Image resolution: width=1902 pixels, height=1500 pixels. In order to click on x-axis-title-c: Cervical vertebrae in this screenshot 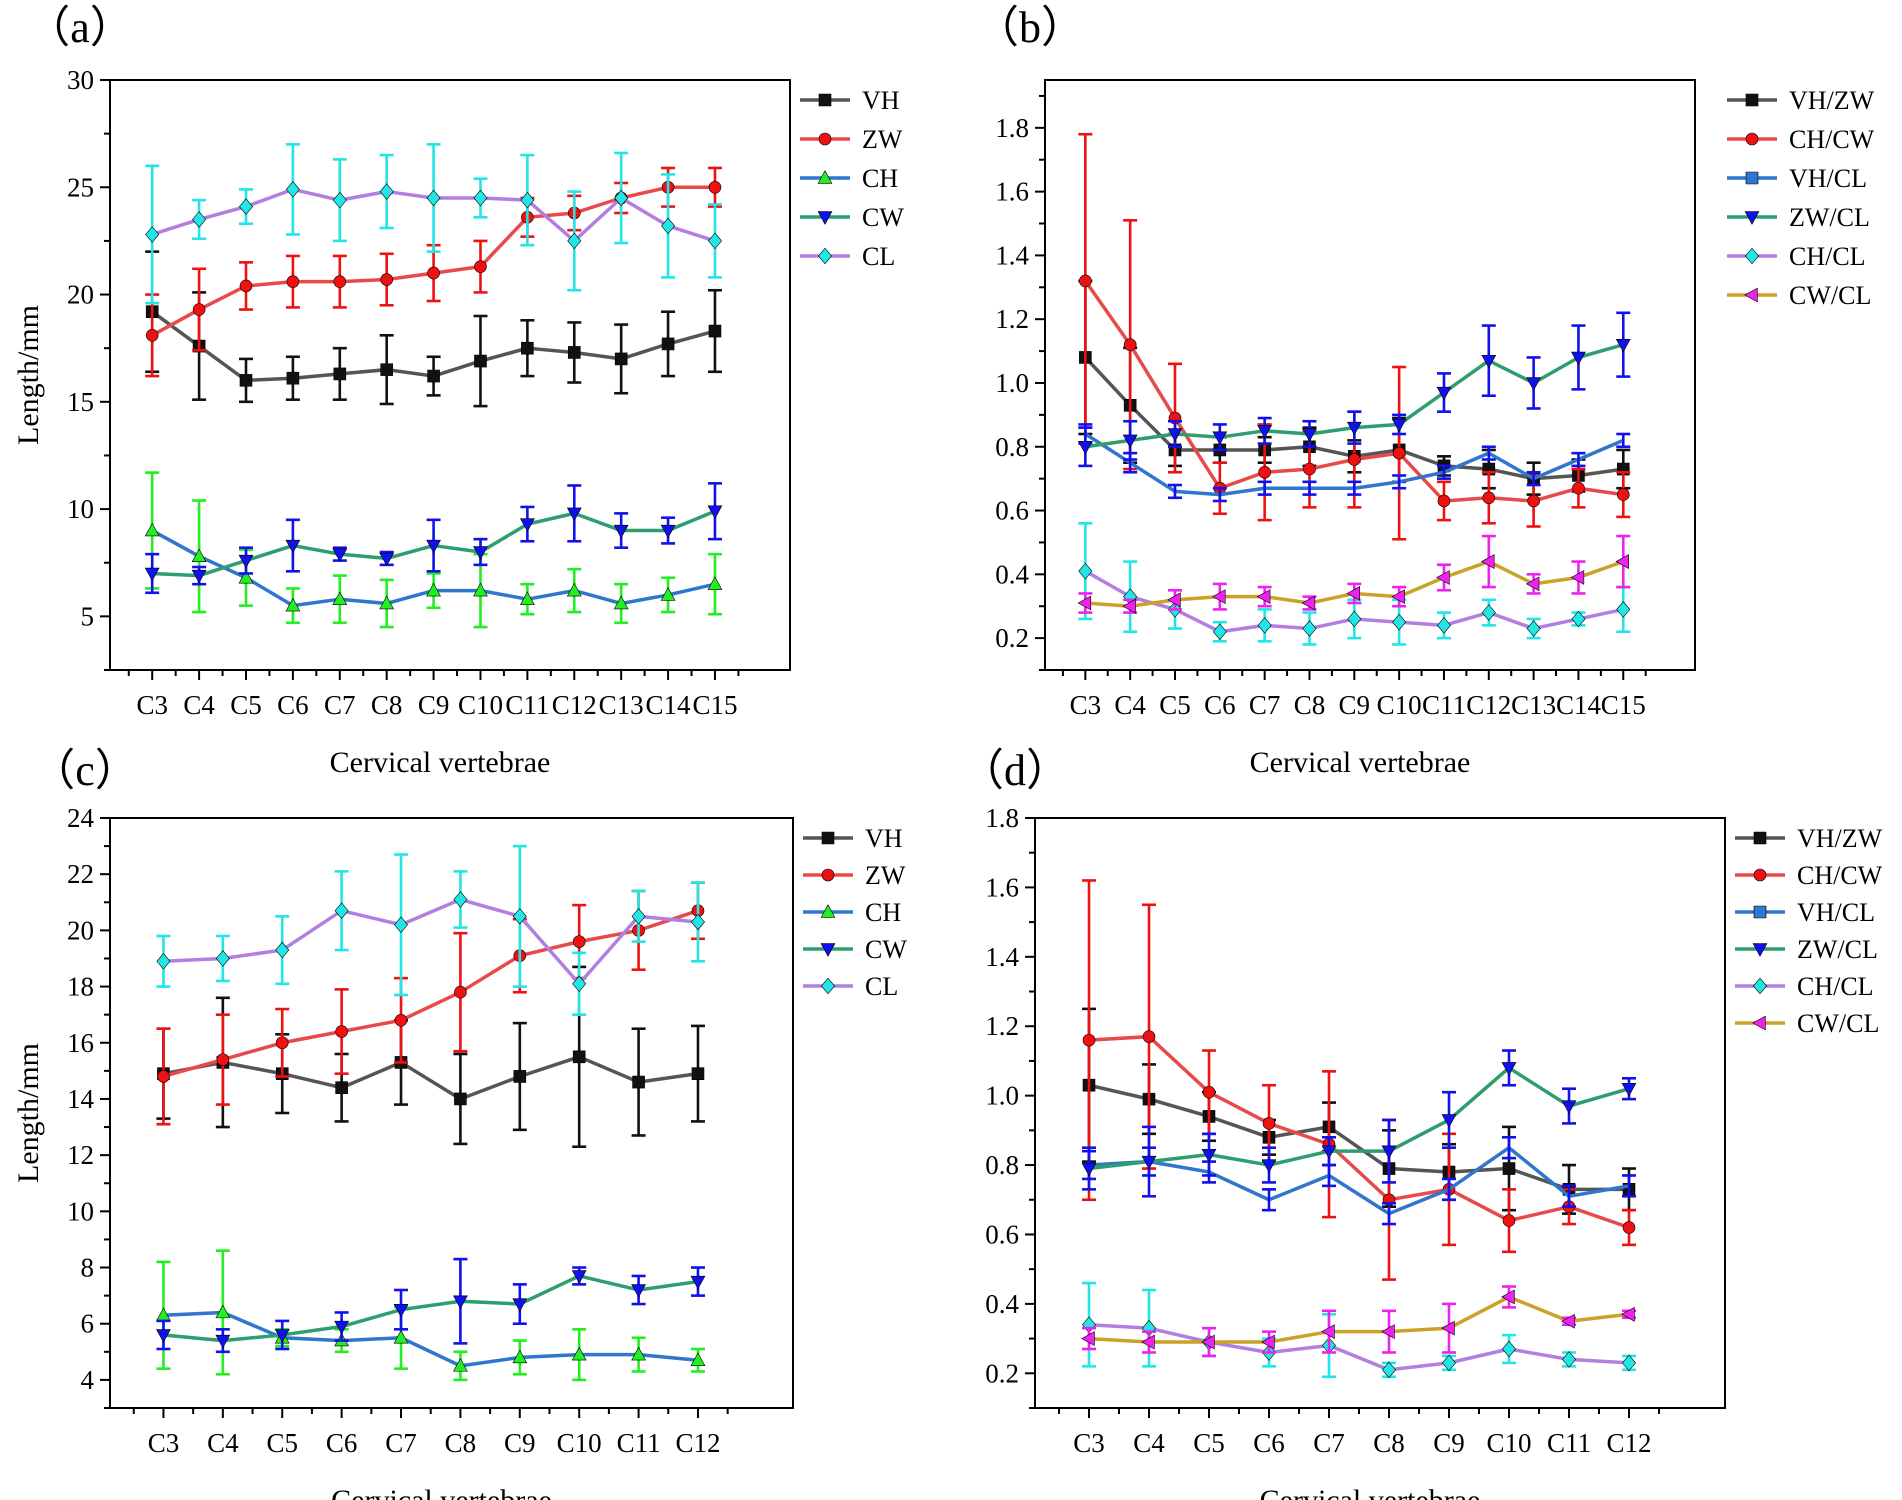, I will do `click(441, 1492)`.